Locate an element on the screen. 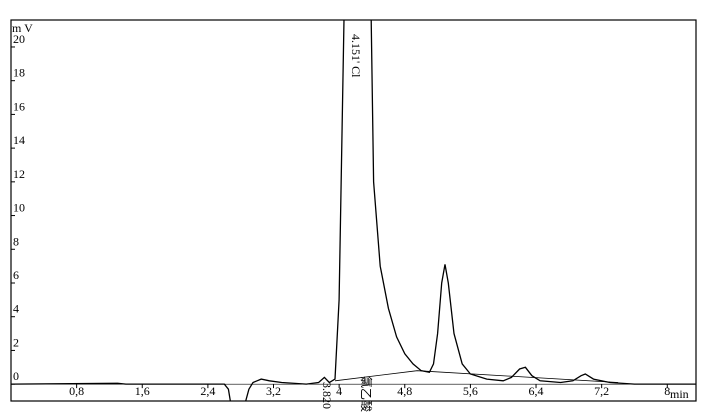  peak-annotation: 3.820 is located at coordinates (327, 395).